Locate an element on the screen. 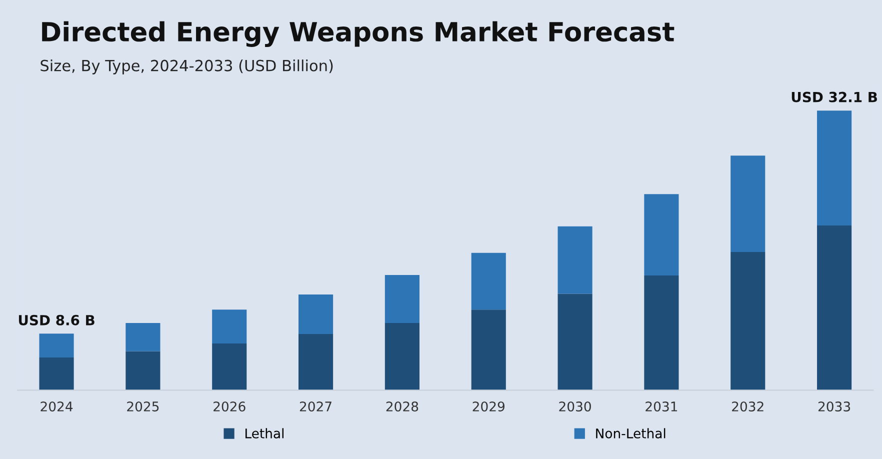 This screenshot has width=882, height=459. x-tick-label: 2026 is located at coordinates (230, 406).